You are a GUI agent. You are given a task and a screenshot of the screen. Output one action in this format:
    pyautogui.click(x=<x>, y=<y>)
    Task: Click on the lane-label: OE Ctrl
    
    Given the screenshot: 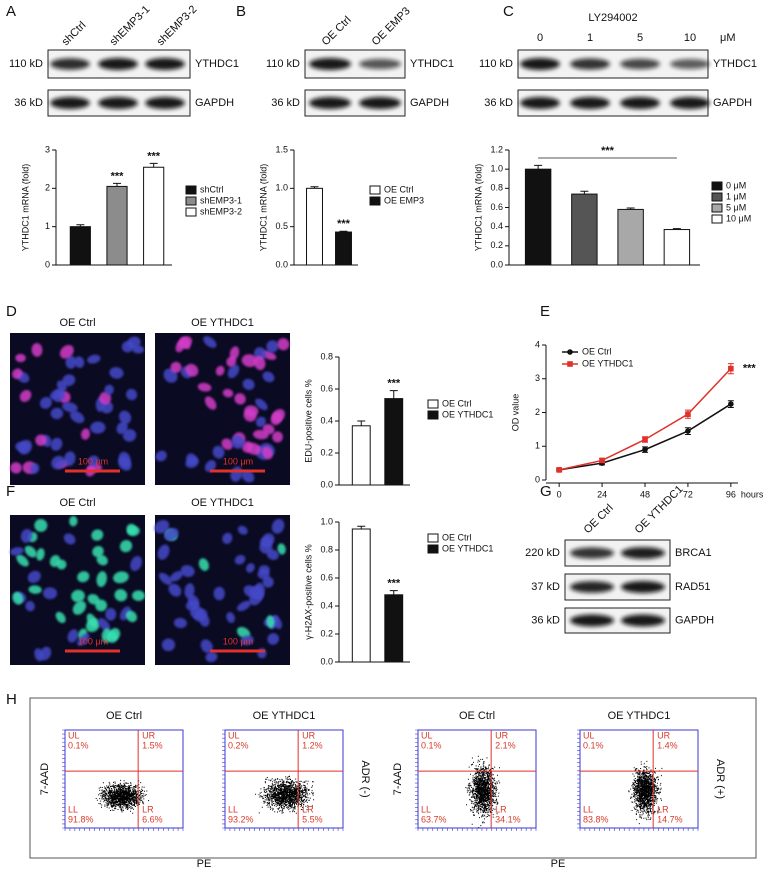 What is the action you would take?
    pyautogui.click(x=599, y=519)
    